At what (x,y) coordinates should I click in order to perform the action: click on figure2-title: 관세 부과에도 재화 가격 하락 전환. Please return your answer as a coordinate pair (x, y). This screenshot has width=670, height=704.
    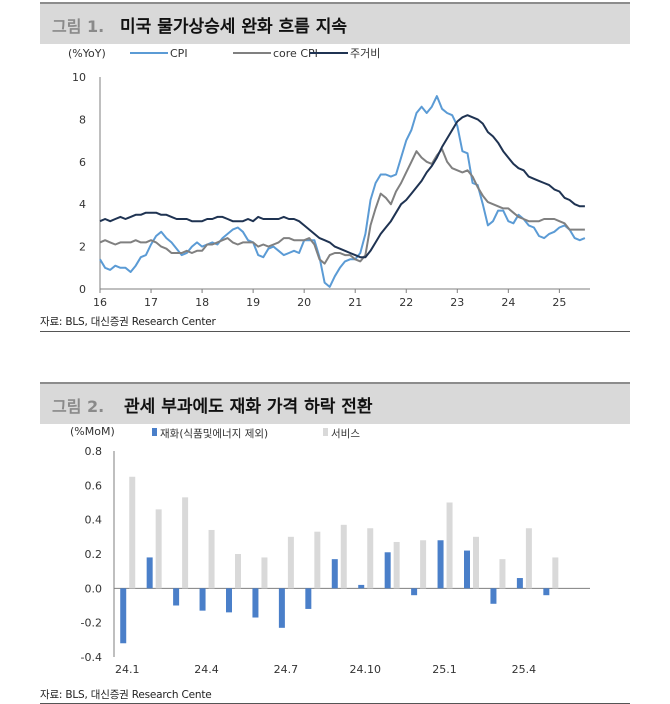
    Looking at the image, I should click on (248, 407).